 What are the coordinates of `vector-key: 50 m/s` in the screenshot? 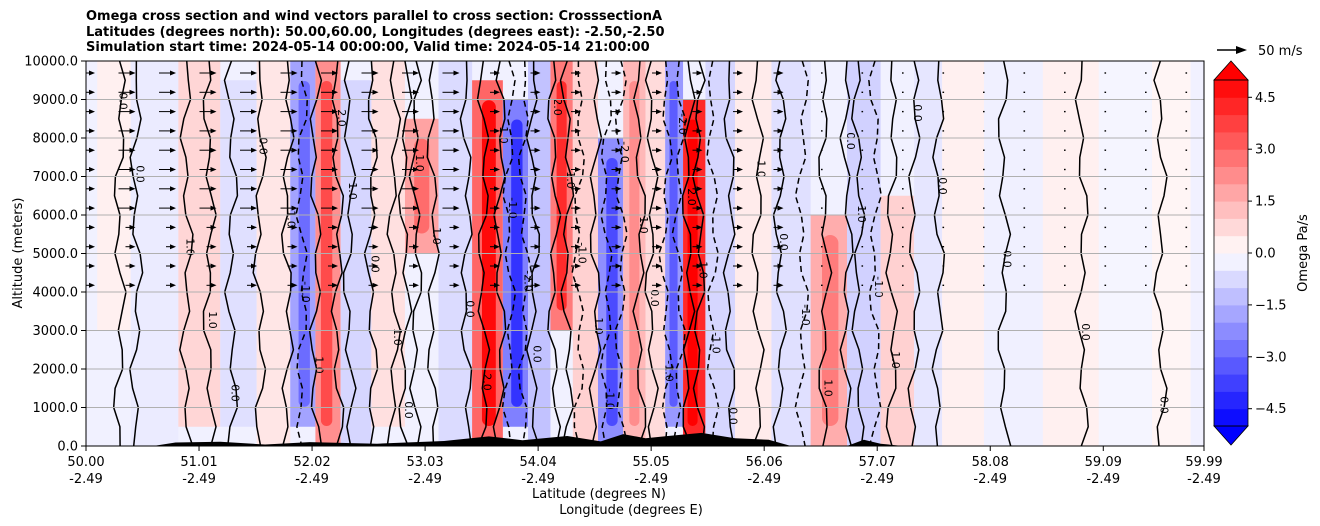 It's located at (1260, 51).